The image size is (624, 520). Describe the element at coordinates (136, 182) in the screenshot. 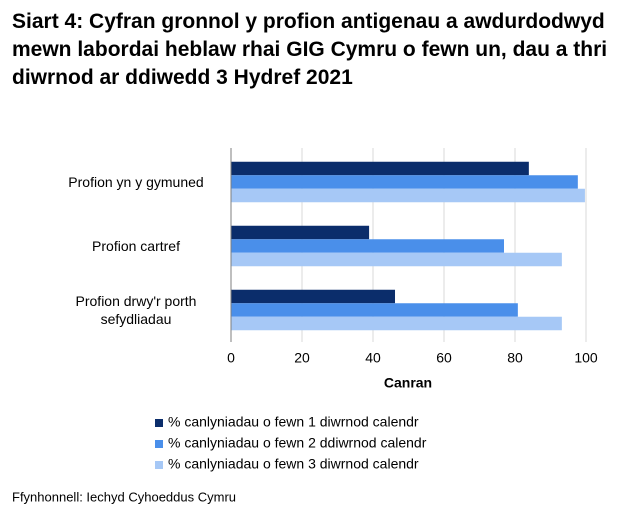

I see `y-tick-label: Profion yn y gymuned` at that location.